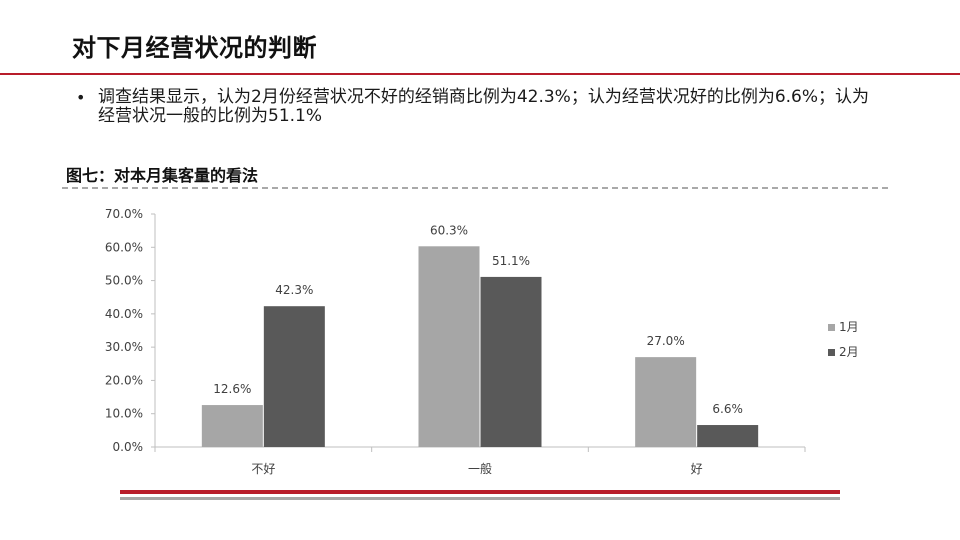  I want to click on y-tick-label: 0.0%, so click(128, 447).